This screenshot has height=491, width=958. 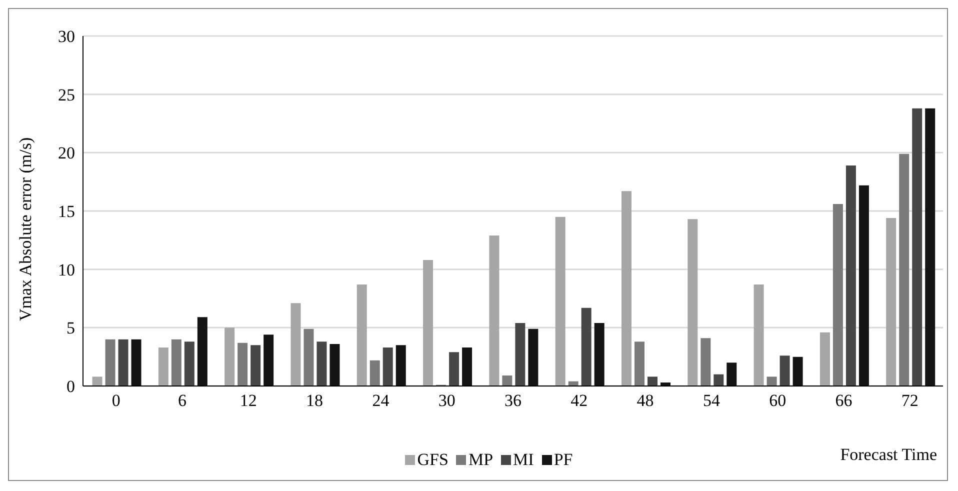 What do you see at coordinates (480, 460) in the screenshot?
I see `legend-label: MP` at bounding box center [480, 460].